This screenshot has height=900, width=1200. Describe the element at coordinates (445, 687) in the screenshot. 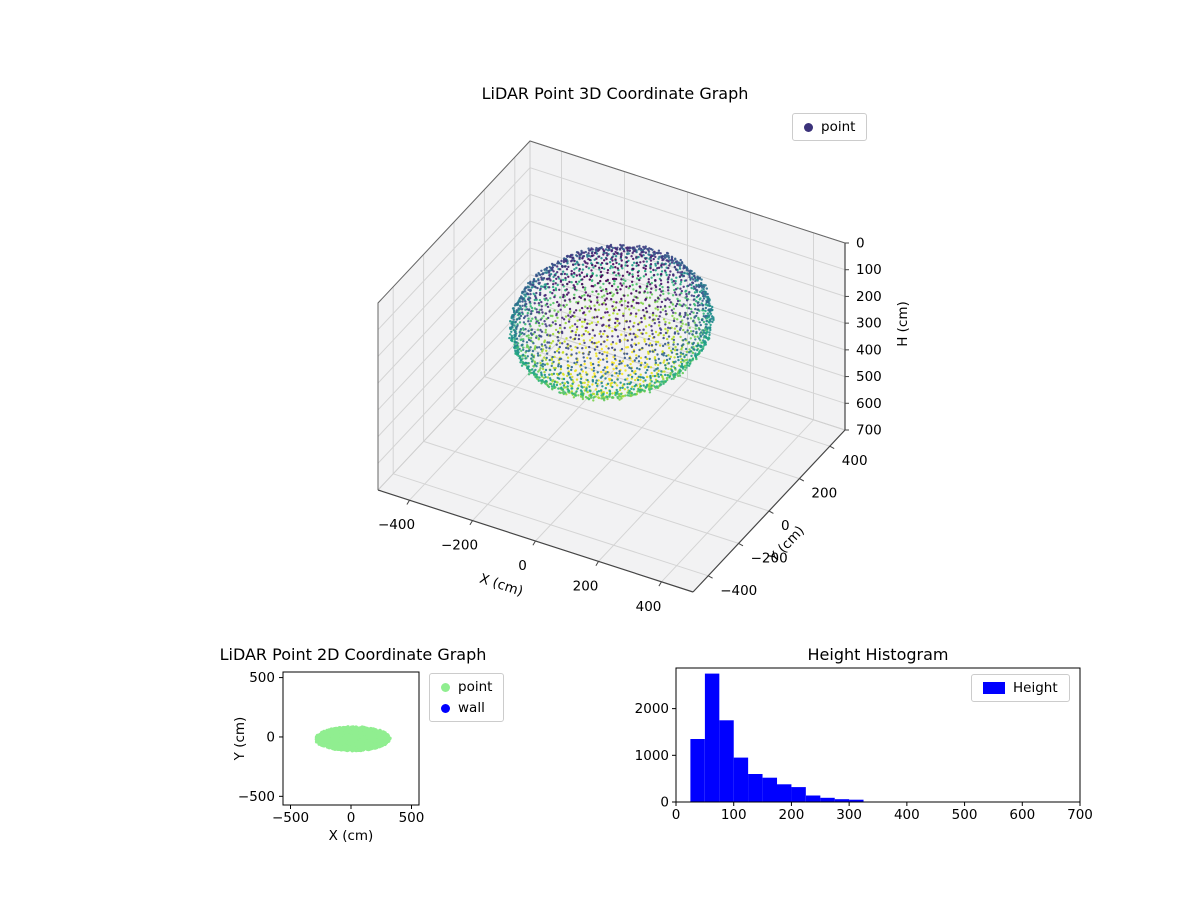

I see `point-marker-icon` at that location.